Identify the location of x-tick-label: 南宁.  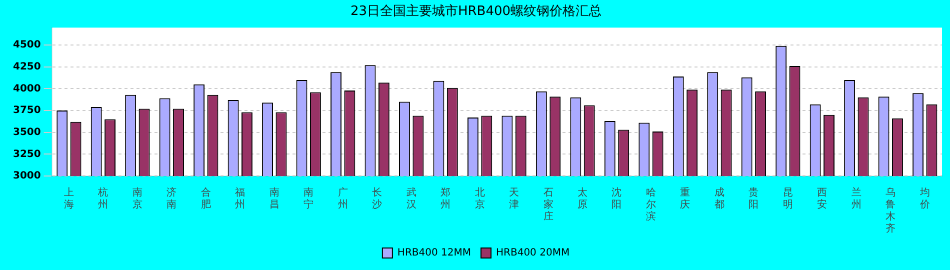
(309, 198).